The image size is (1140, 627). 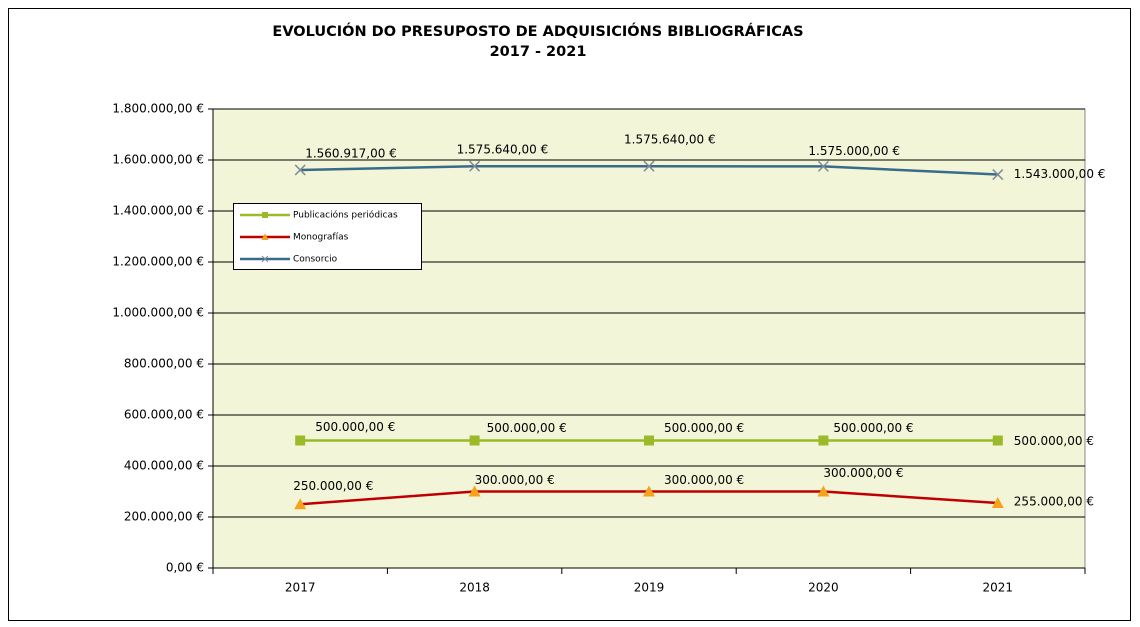 What do you see at coordinates (333, 486) in the screenshot?
I see `data-label: 250.000,00 €` at bounding box center [333, 486].